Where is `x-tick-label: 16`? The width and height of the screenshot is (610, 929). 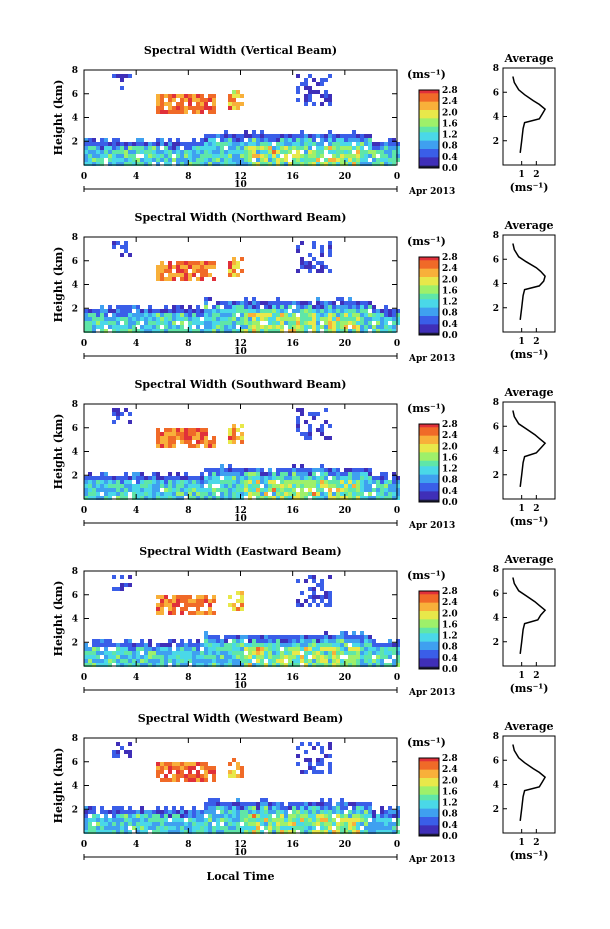 x-tick-label: 16 is located at coordinates (292, 511).